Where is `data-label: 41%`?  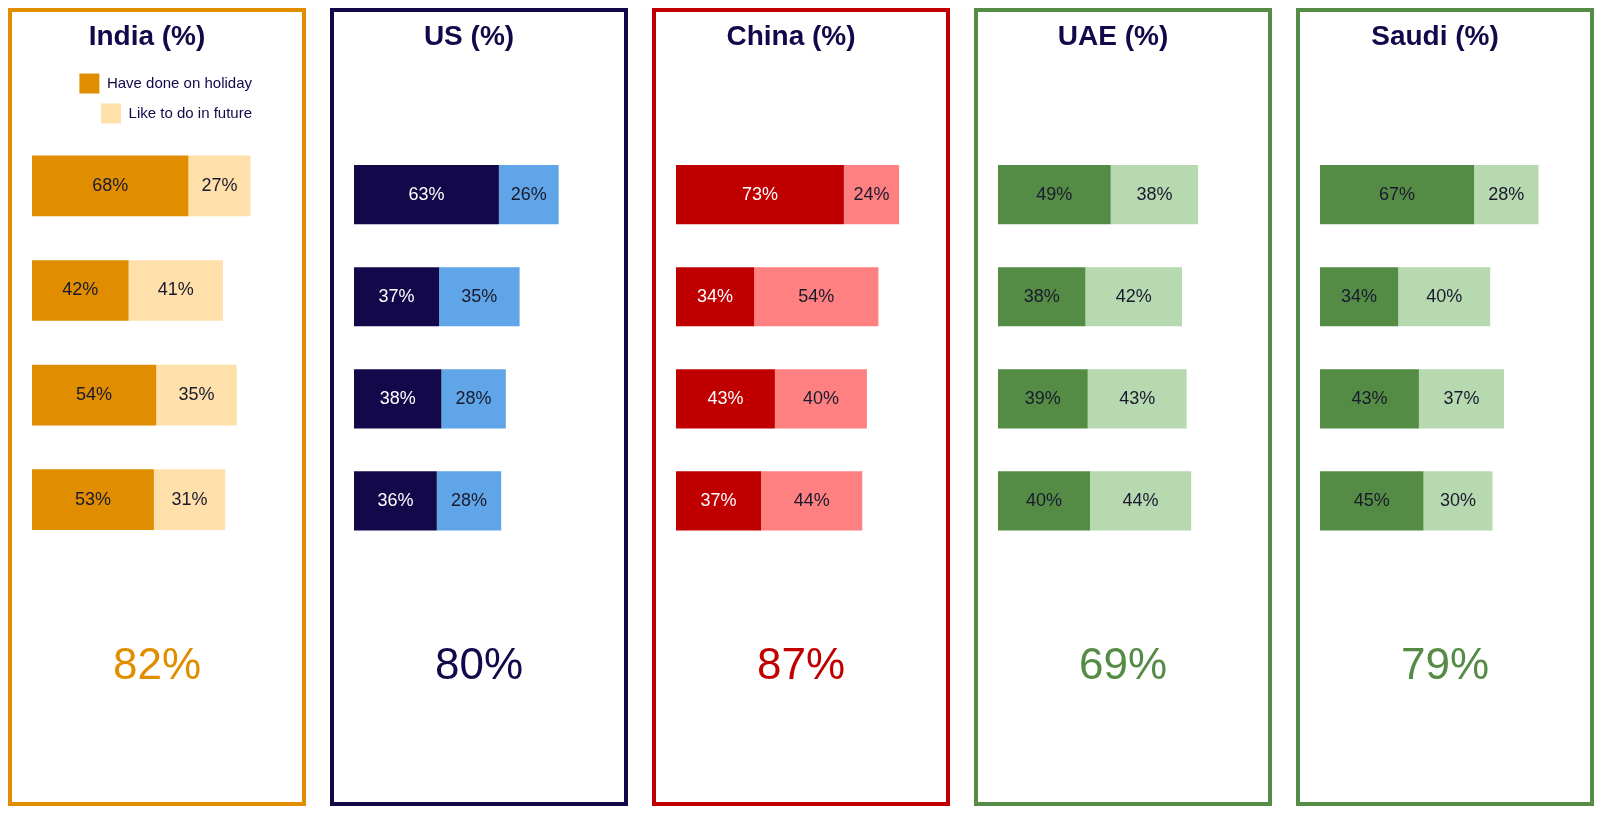 data-label: 41% is located at coordinates (175, 289).